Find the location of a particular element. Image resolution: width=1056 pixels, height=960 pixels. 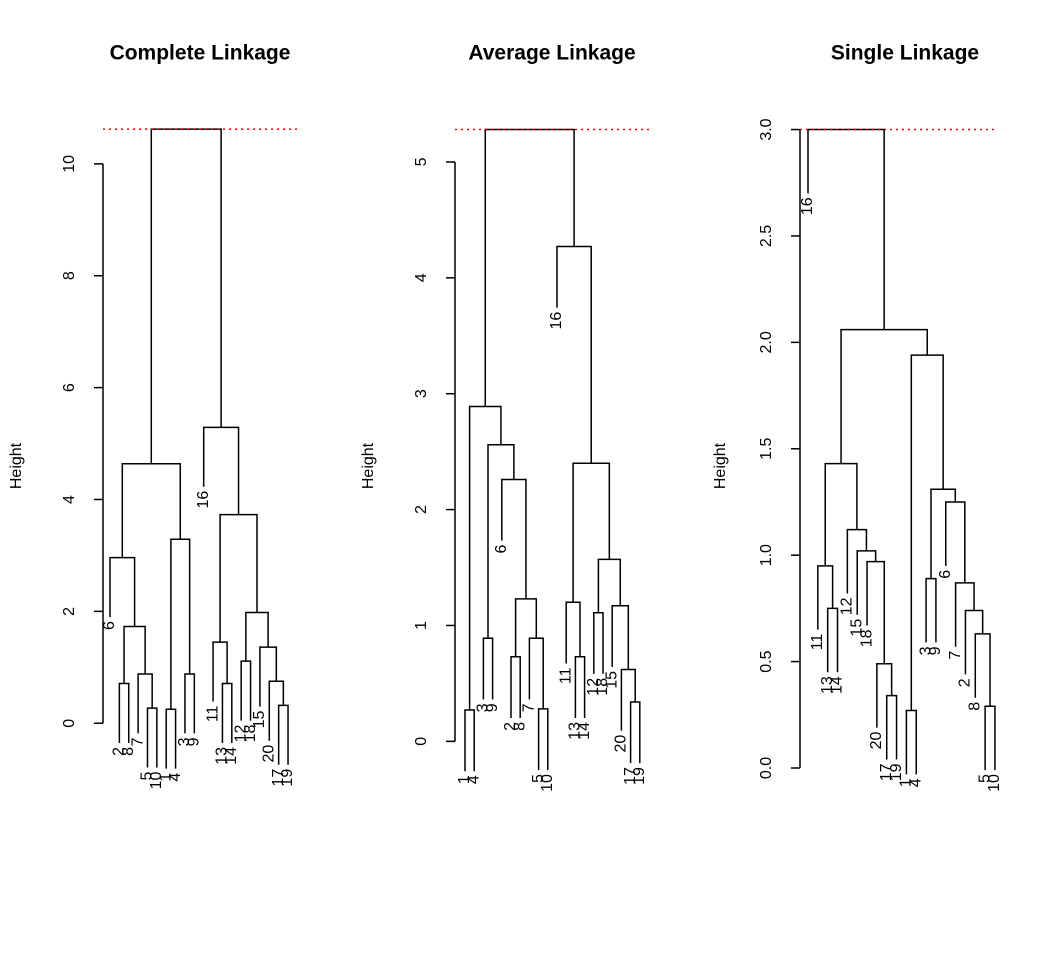

y-tick-label: 5 is located at coordinates (421, 161).